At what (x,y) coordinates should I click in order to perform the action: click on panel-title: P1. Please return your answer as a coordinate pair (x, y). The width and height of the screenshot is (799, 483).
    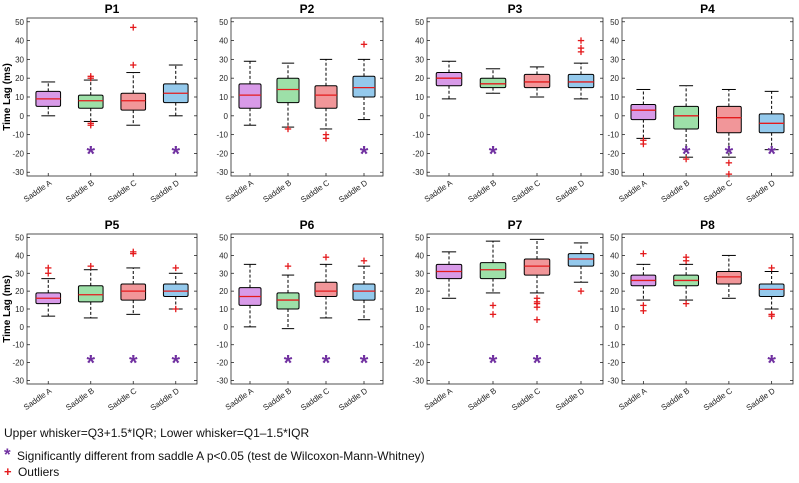
    Looking at the image, I should click on (112, 9).